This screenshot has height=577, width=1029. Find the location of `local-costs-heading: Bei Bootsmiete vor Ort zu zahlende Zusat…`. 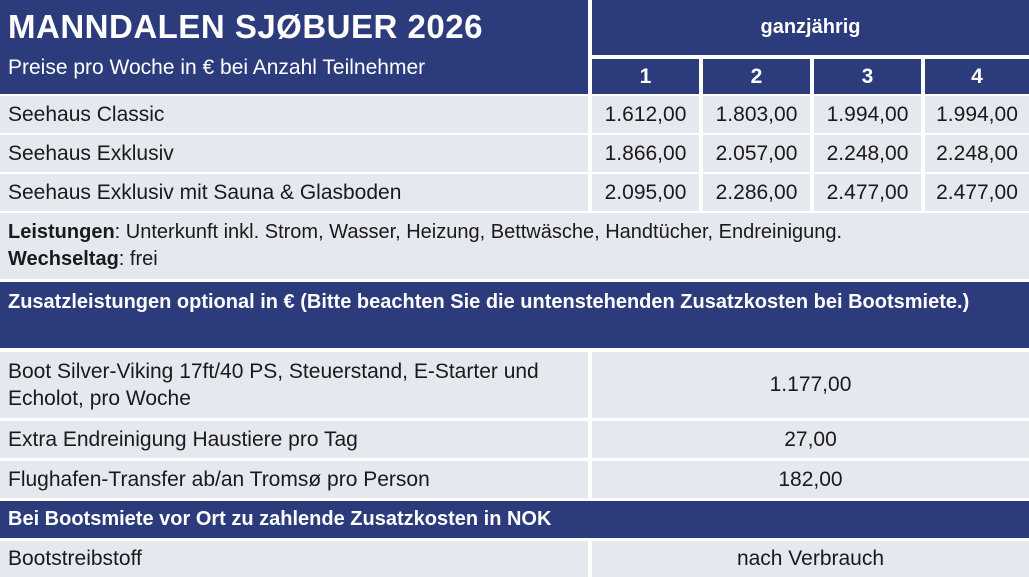

local-costs-heading: Bei Bootsmiete vor Ort zu zahlende Zusat… is located at coordinates (514, 519).